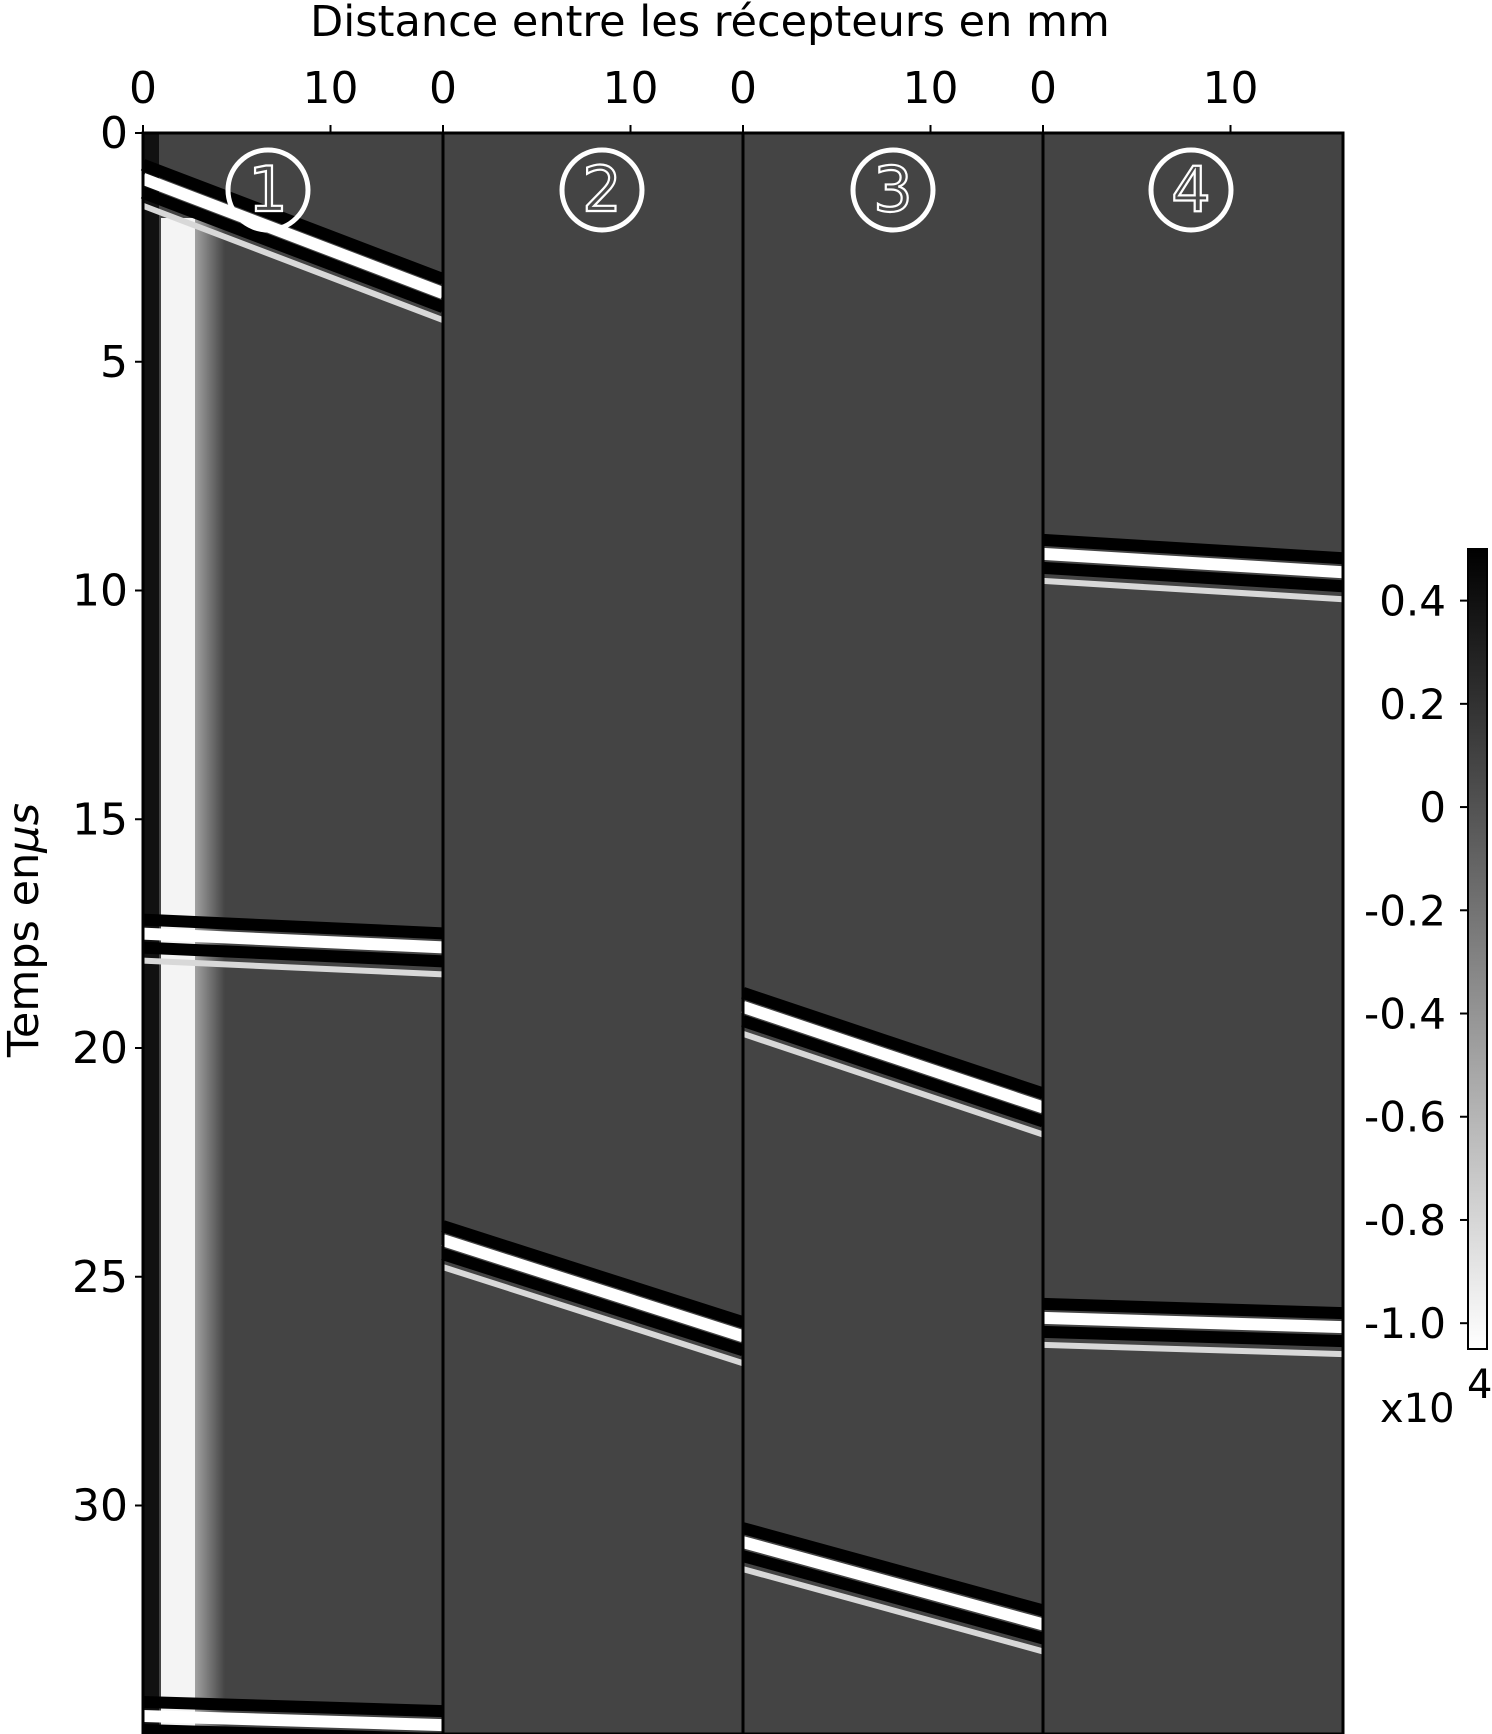 Image resolution: width=1492 pixels, height=1734 pixels. Describe the element at coordinates (100, 591) in the screenshot. I see `y-tick-label: 10` at that location.